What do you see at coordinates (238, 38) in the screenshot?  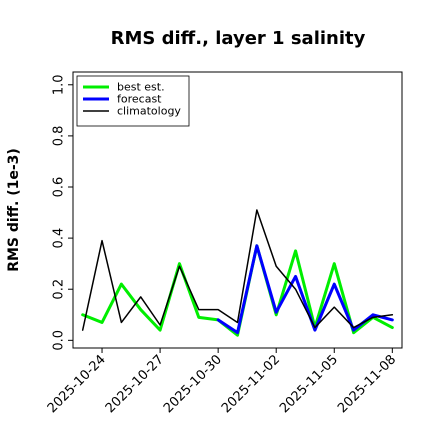 I see `chart-title: RMS diff., layer 1 salinity` at bounding box center [238, 38].